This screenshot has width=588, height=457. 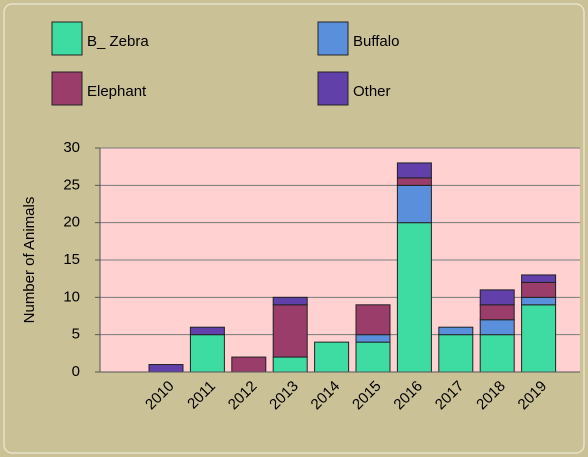 What do you see at coordinates (29, 260) in the screenshot?
I see `y-axis-label: Number of Animals` at bounding box center [29, 260].